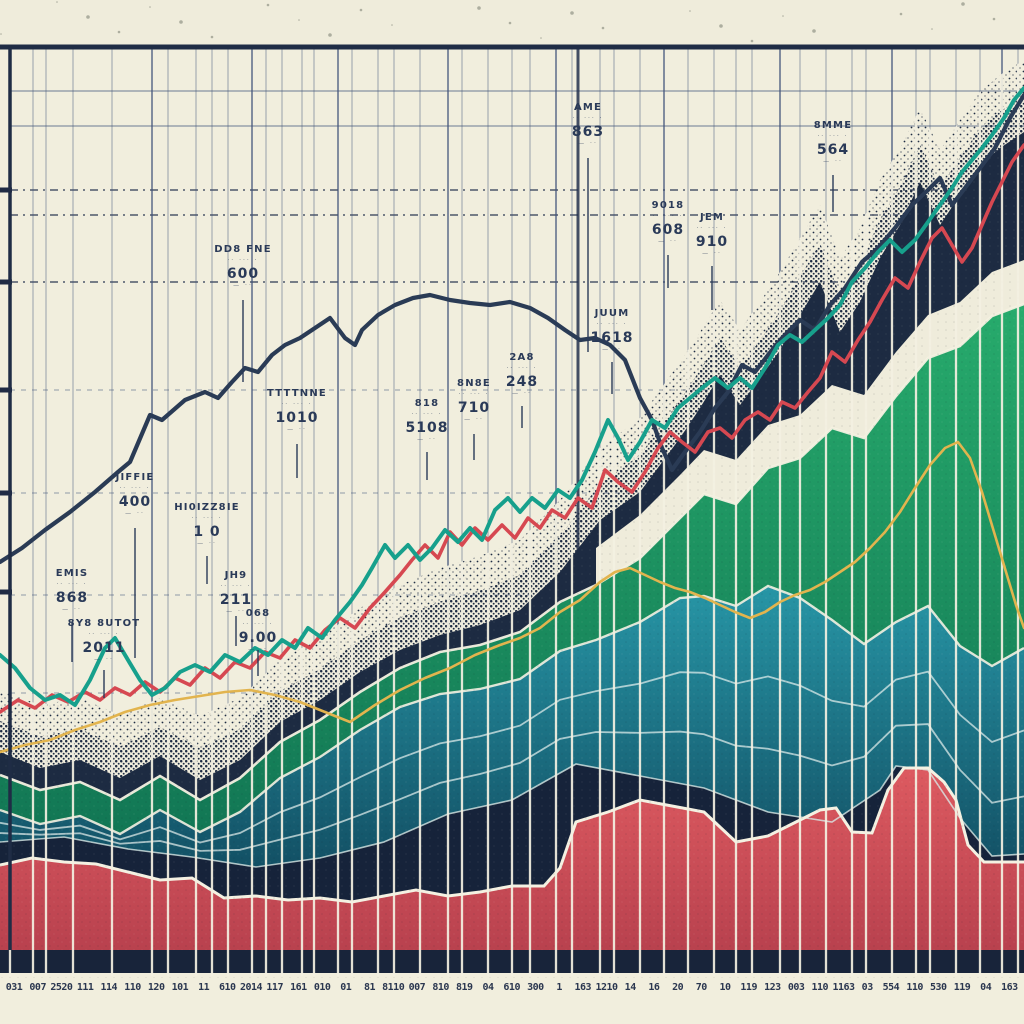 The width and height of the screenshot is (1024, 1024). What do you see at coordinates (711, 261) in the screenshot?
I see `annotation-callout: JEM ·· ··· · 910— ··` at bounding box center [711, 261].